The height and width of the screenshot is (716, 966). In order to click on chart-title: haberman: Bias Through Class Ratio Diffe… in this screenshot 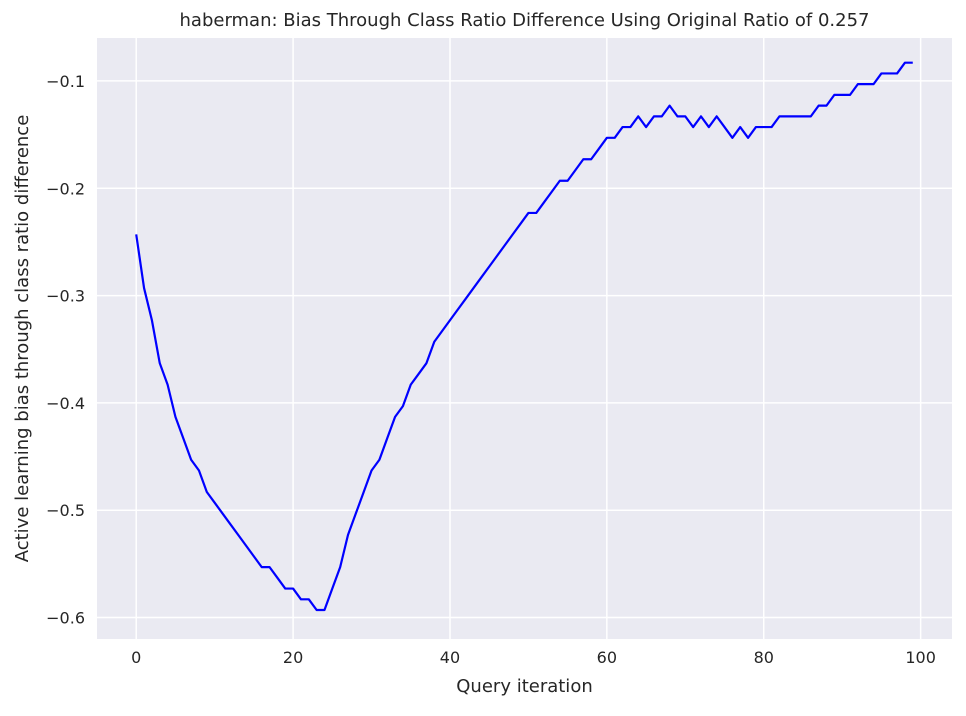, I will do `click(525, 20)`.